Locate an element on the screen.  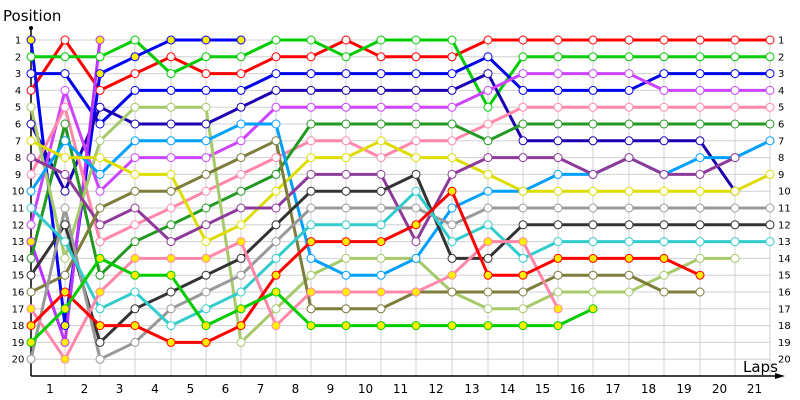
x-tick-labels: 1 2 3 4 5 6 7 8 9 10 11 12 13 14 15 16 17 18 19 20 21 is located at coordinates (404, 389).